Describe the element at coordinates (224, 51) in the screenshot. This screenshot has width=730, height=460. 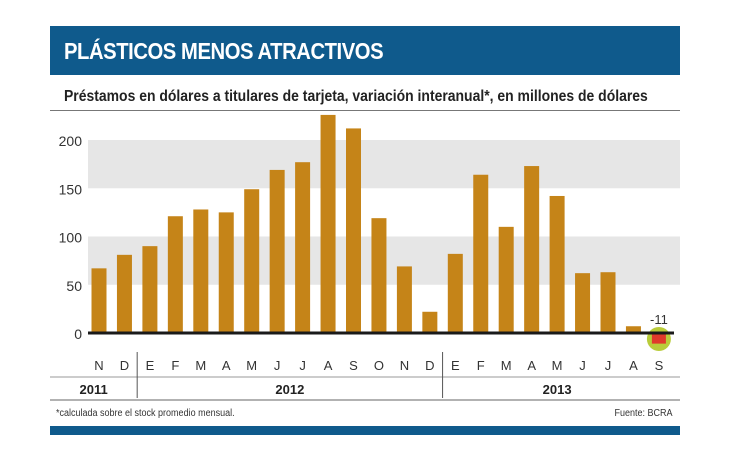
I see `chart-title-main: PLÁSTICOS MENOS ATRACTIVOS` at that location.